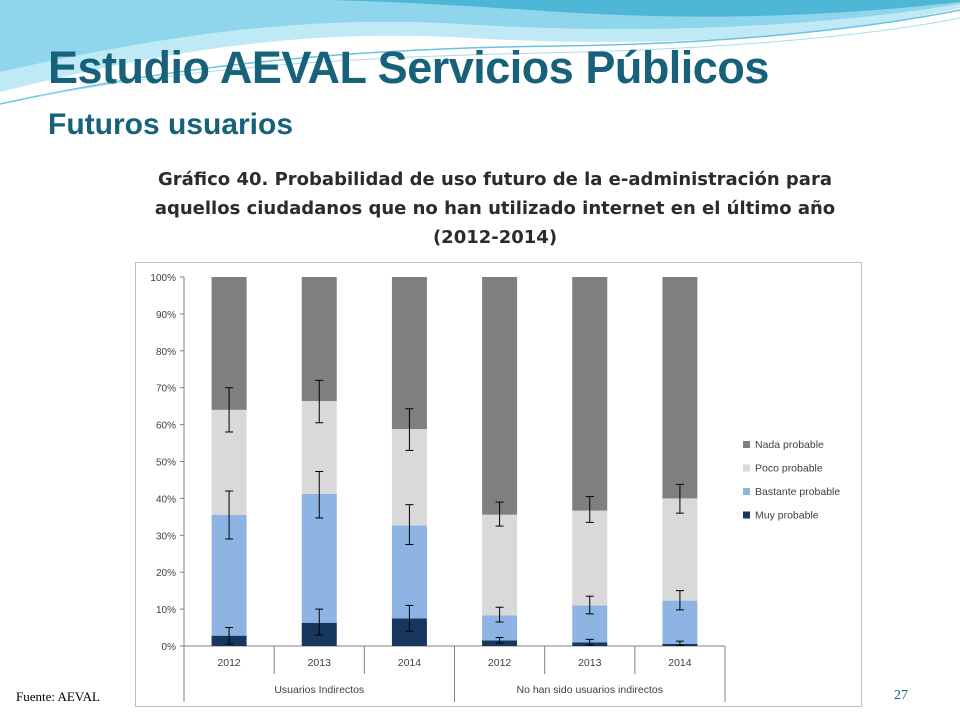  I want to click on wave-line, so click(480, 57).